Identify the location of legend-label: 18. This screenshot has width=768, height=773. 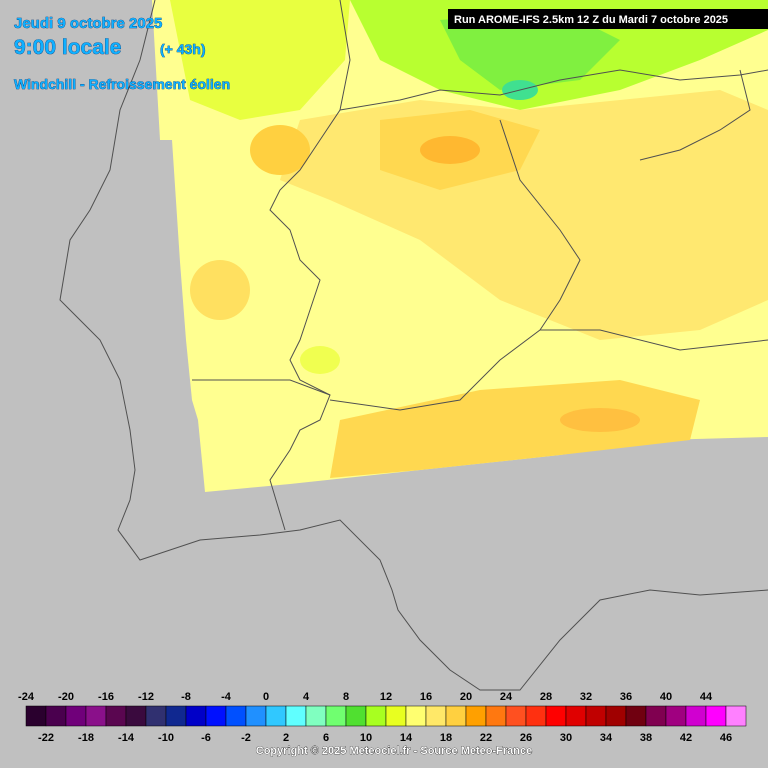
(446, 738).